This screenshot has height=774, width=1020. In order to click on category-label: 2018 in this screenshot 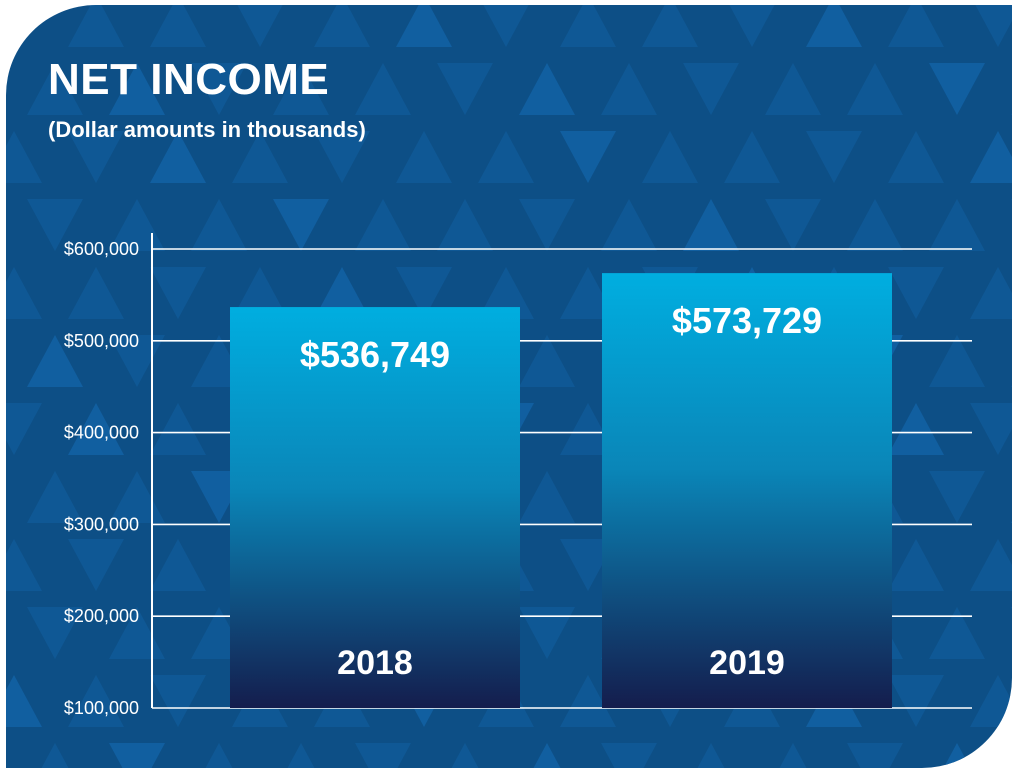, I will do `click(375, 663)`.